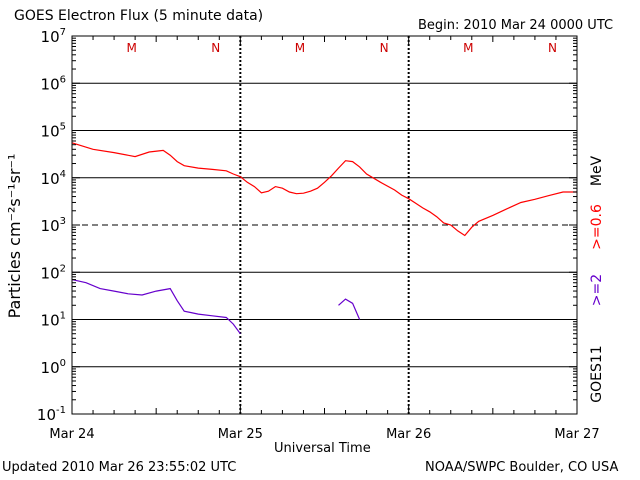  I want to click on label-satellite: GOES11, so click(597, 373).